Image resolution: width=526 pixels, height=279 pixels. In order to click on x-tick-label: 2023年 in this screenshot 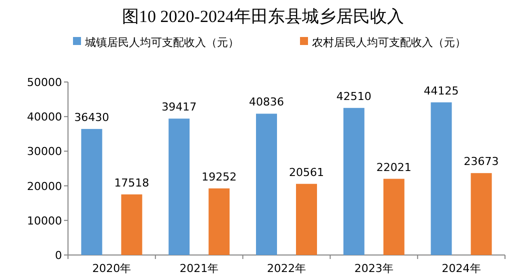, I will do `click(374, 268)`.